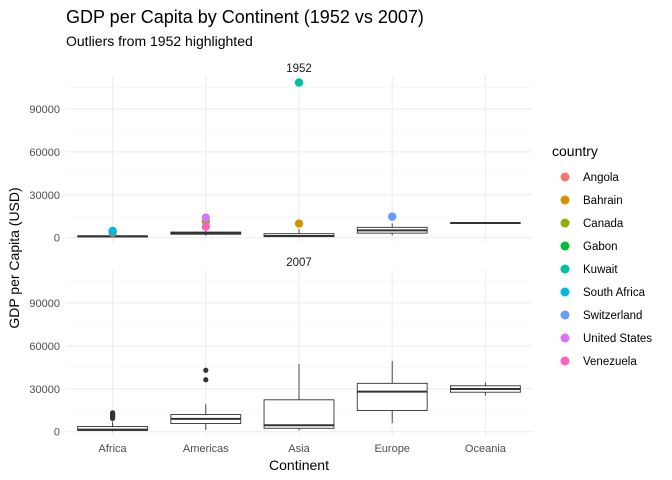 The image size is (672, 480). I want to click on panel-boxes-1952, so click(299, 229).